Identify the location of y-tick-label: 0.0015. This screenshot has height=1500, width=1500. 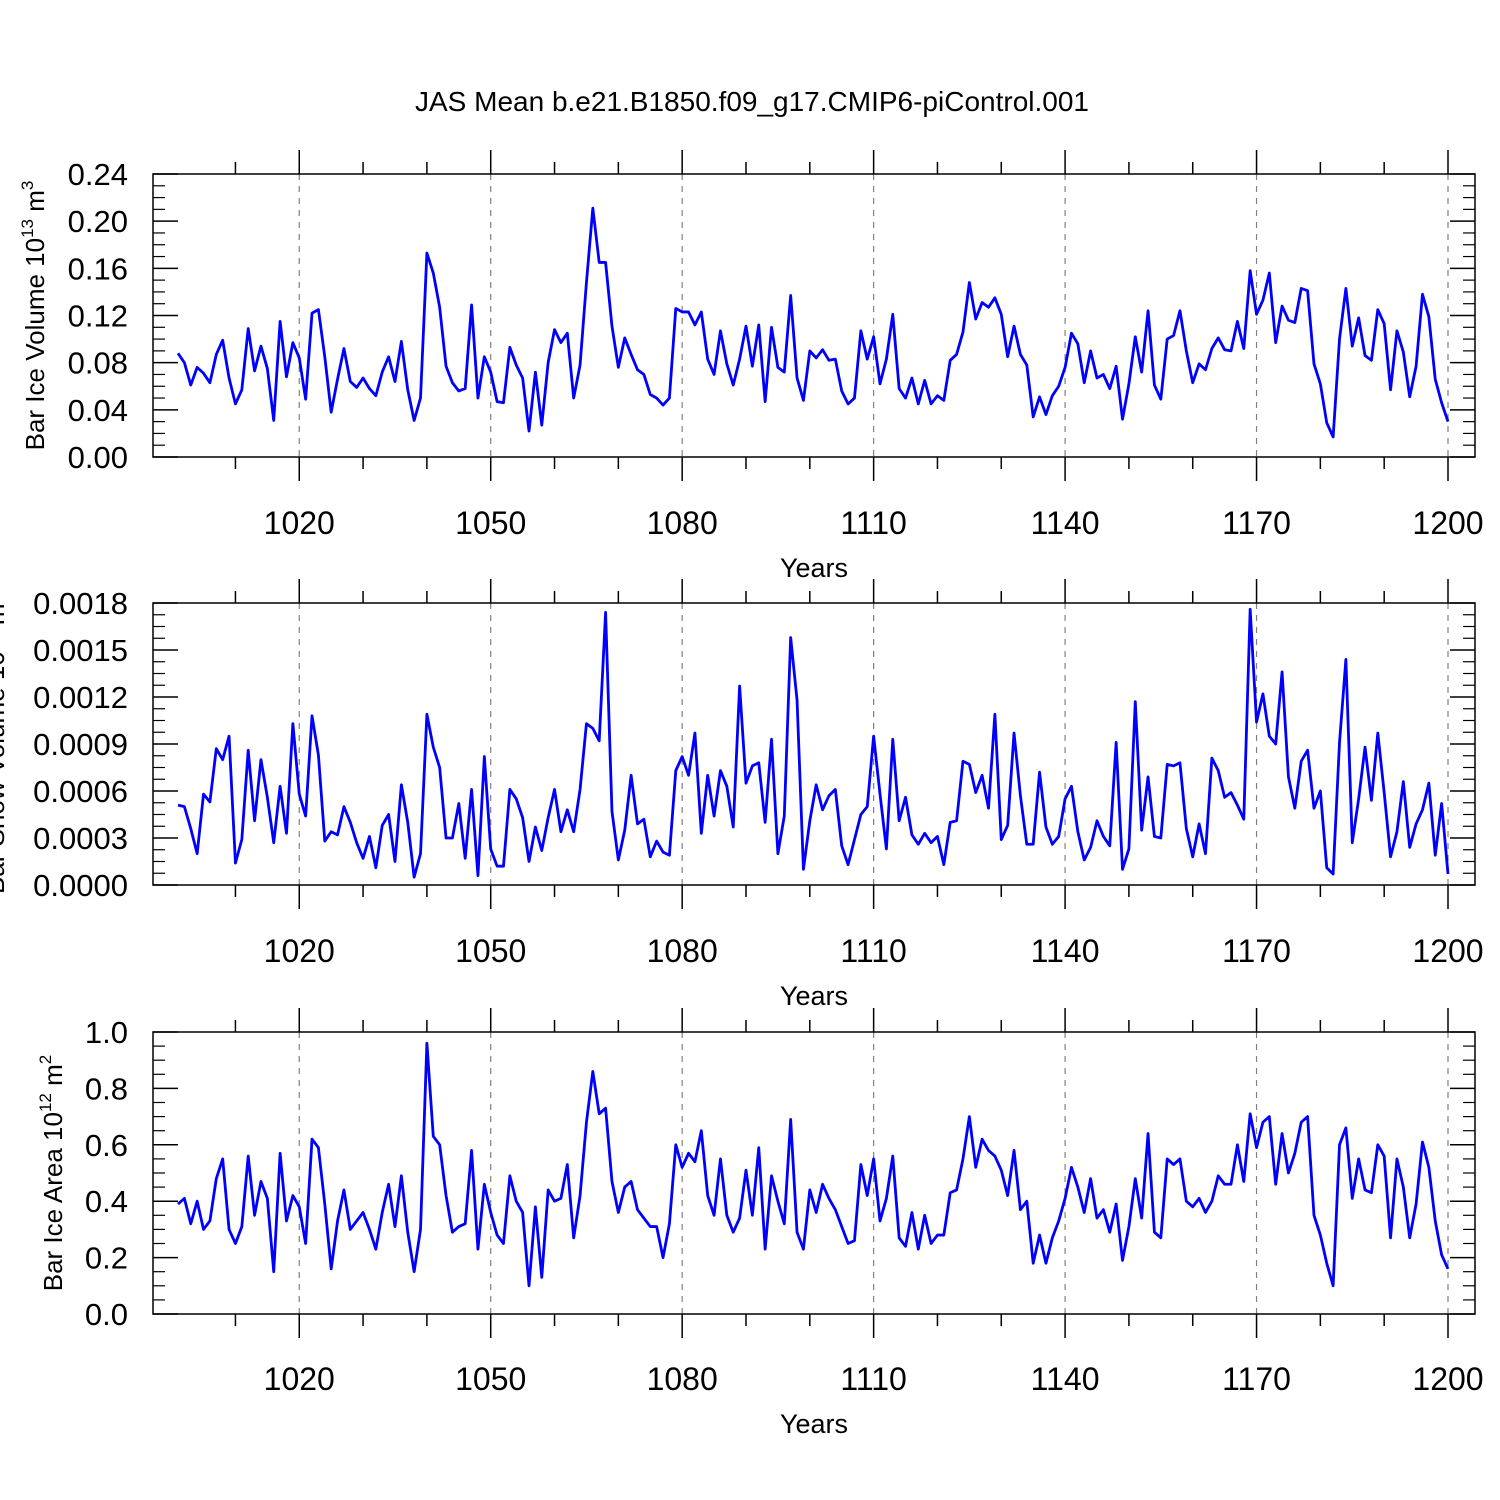
(80, 650).